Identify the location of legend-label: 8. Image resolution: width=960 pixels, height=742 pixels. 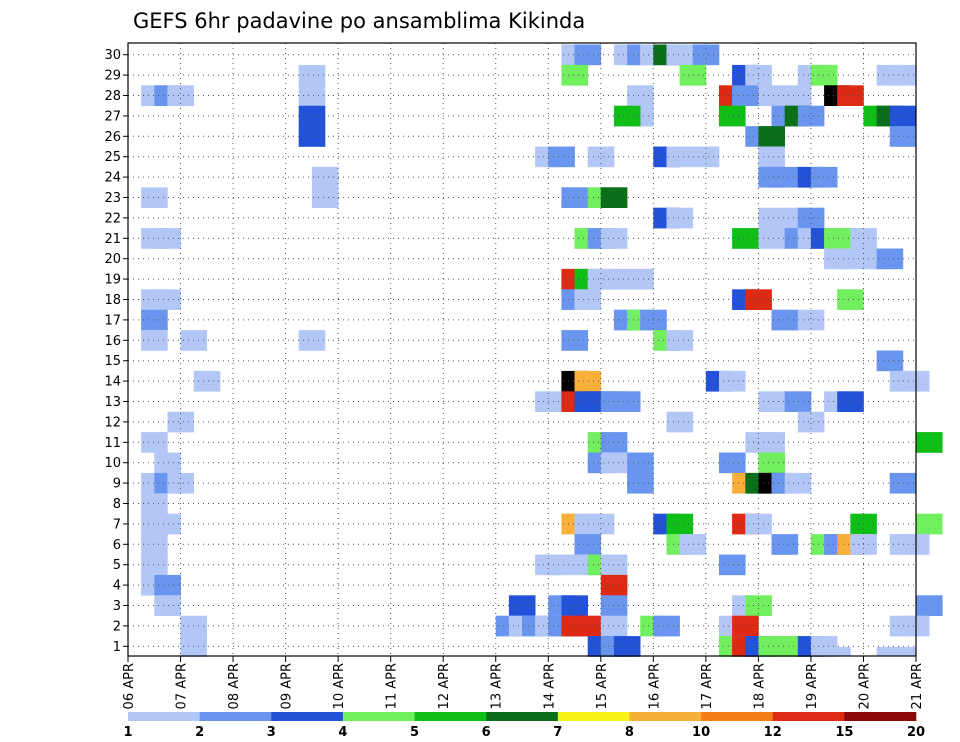
(629, 732).